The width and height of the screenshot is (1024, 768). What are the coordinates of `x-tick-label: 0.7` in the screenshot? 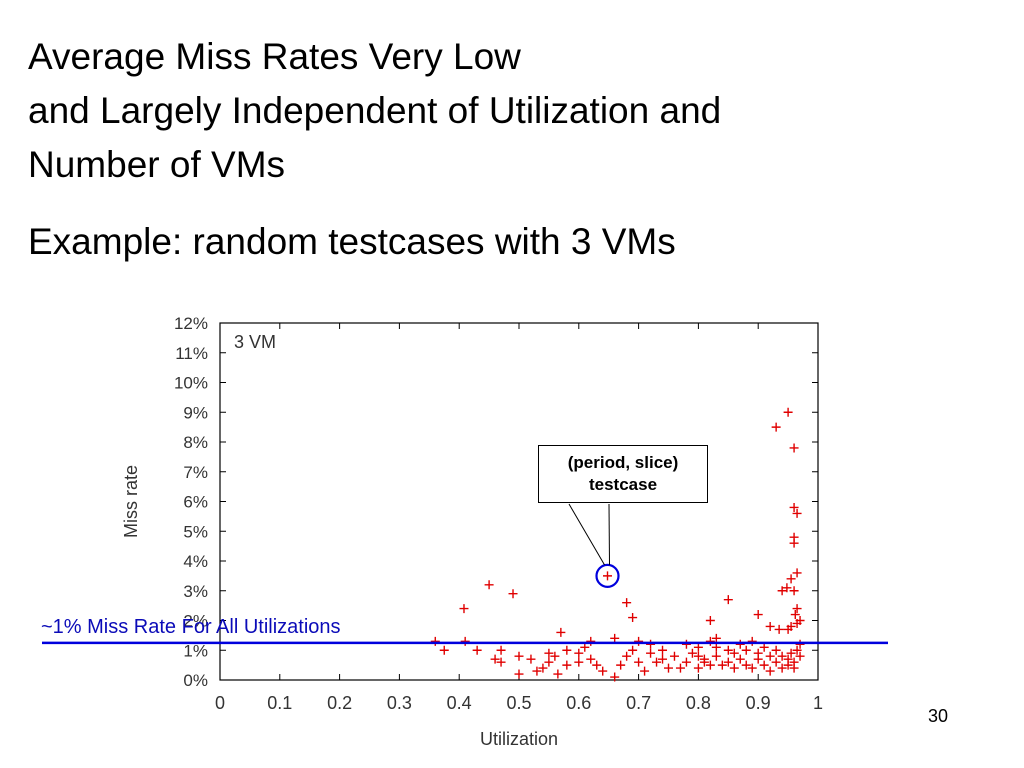 It's located at (638, 703).